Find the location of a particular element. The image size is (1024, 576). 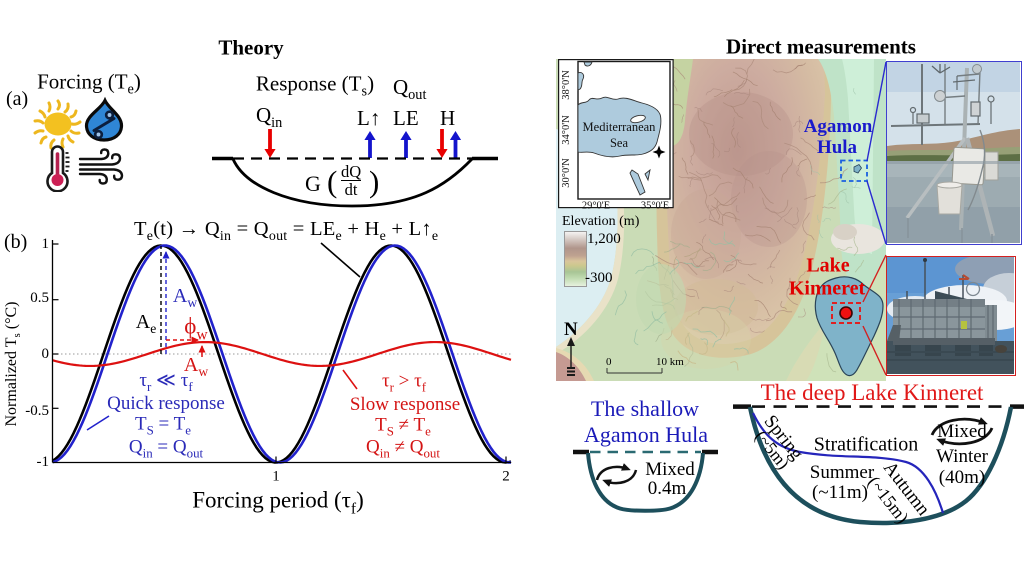

svg-text: Sea is located at coordinates (619, 143).